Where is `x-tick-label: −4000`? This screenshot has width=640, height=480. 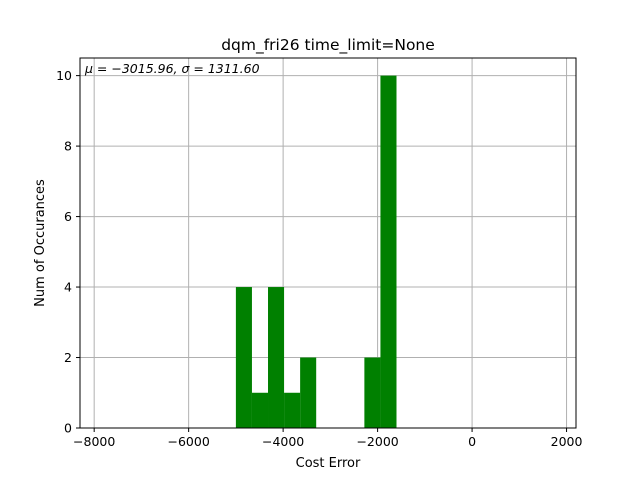
x-tick-label: −4000 is located at coordinates (283, 441).